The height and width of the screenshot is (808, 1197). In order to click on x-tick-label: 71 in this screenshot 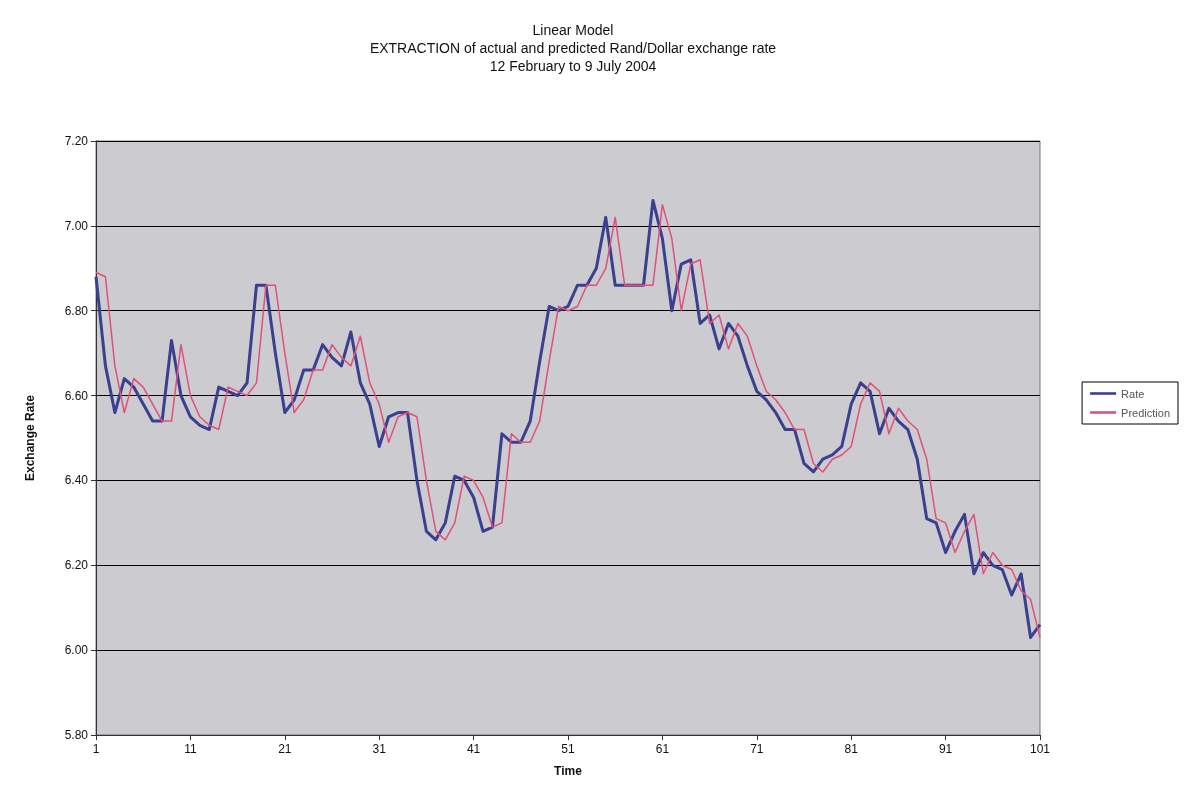, I will do `click(757, 749)`.